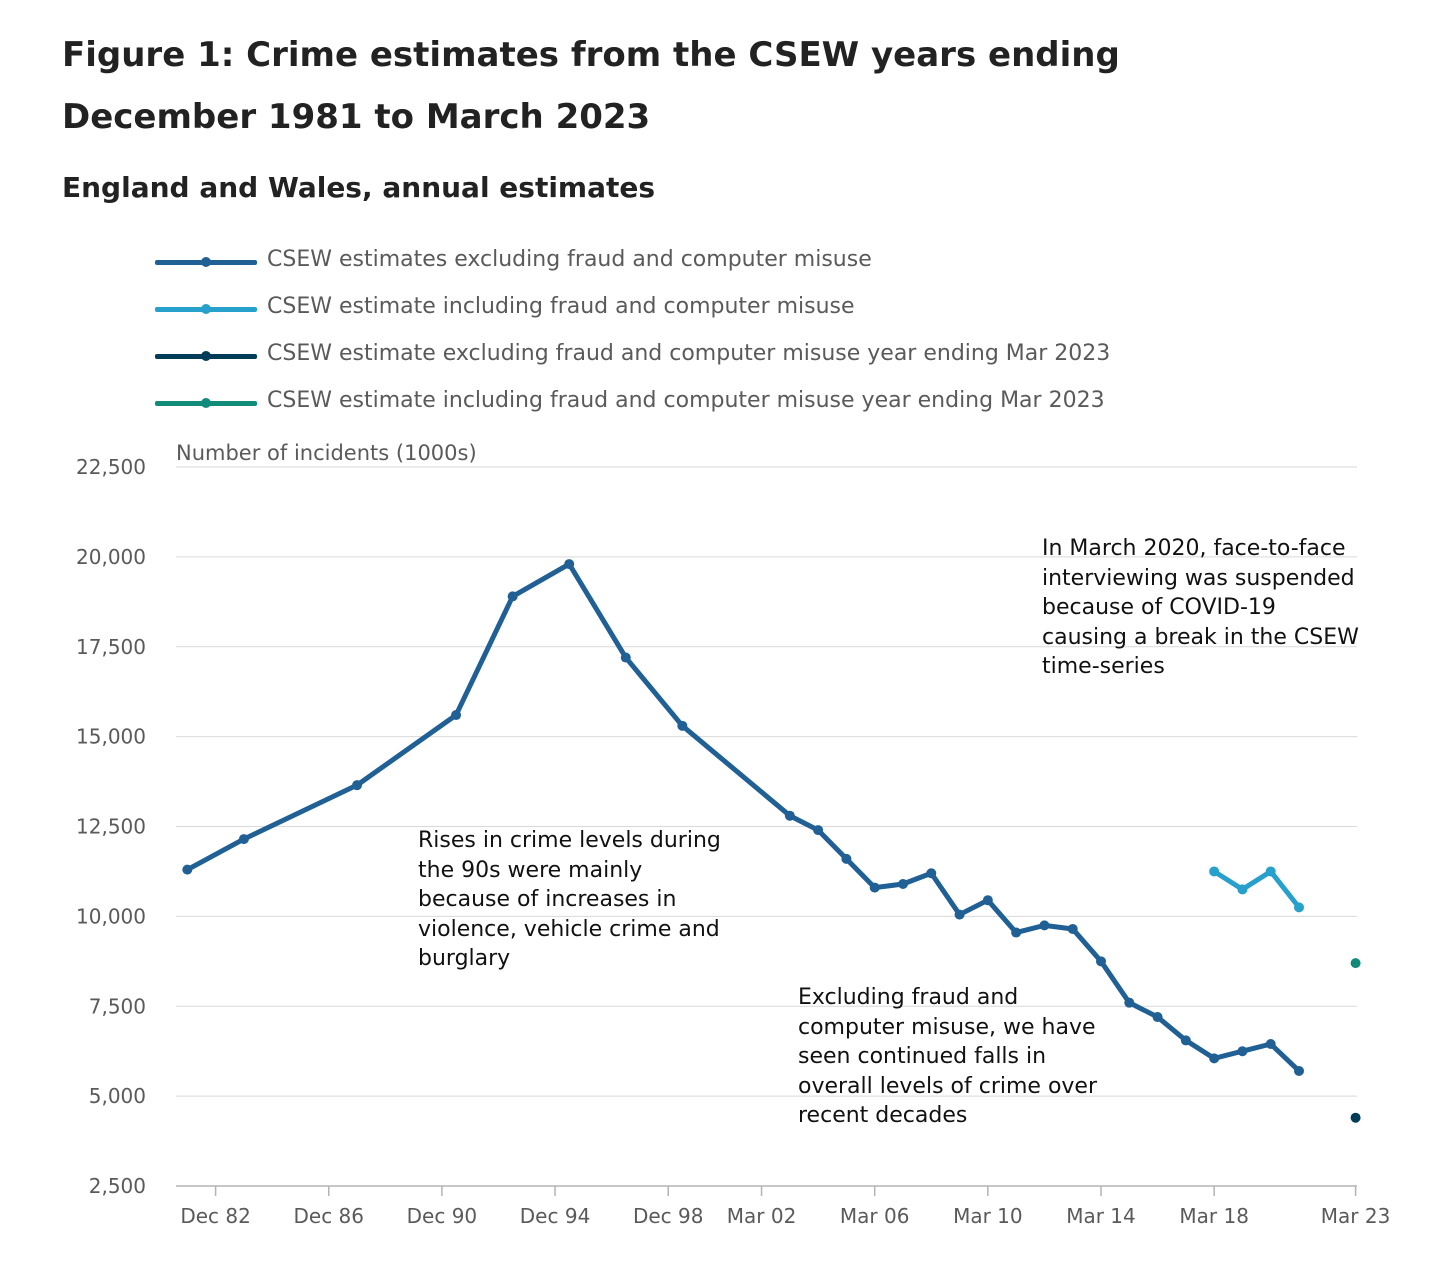  I want to click on x-tick-label: Mar 06, so click(875, 1216).